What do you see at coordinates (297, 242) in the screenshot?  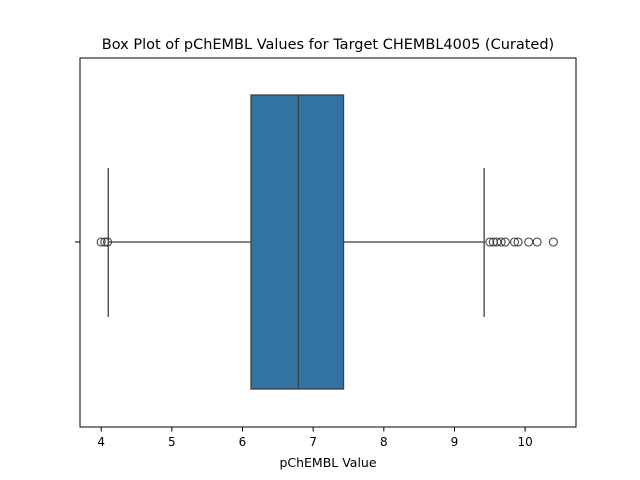 I see `iqr-box` at bounding box center [297, 242].